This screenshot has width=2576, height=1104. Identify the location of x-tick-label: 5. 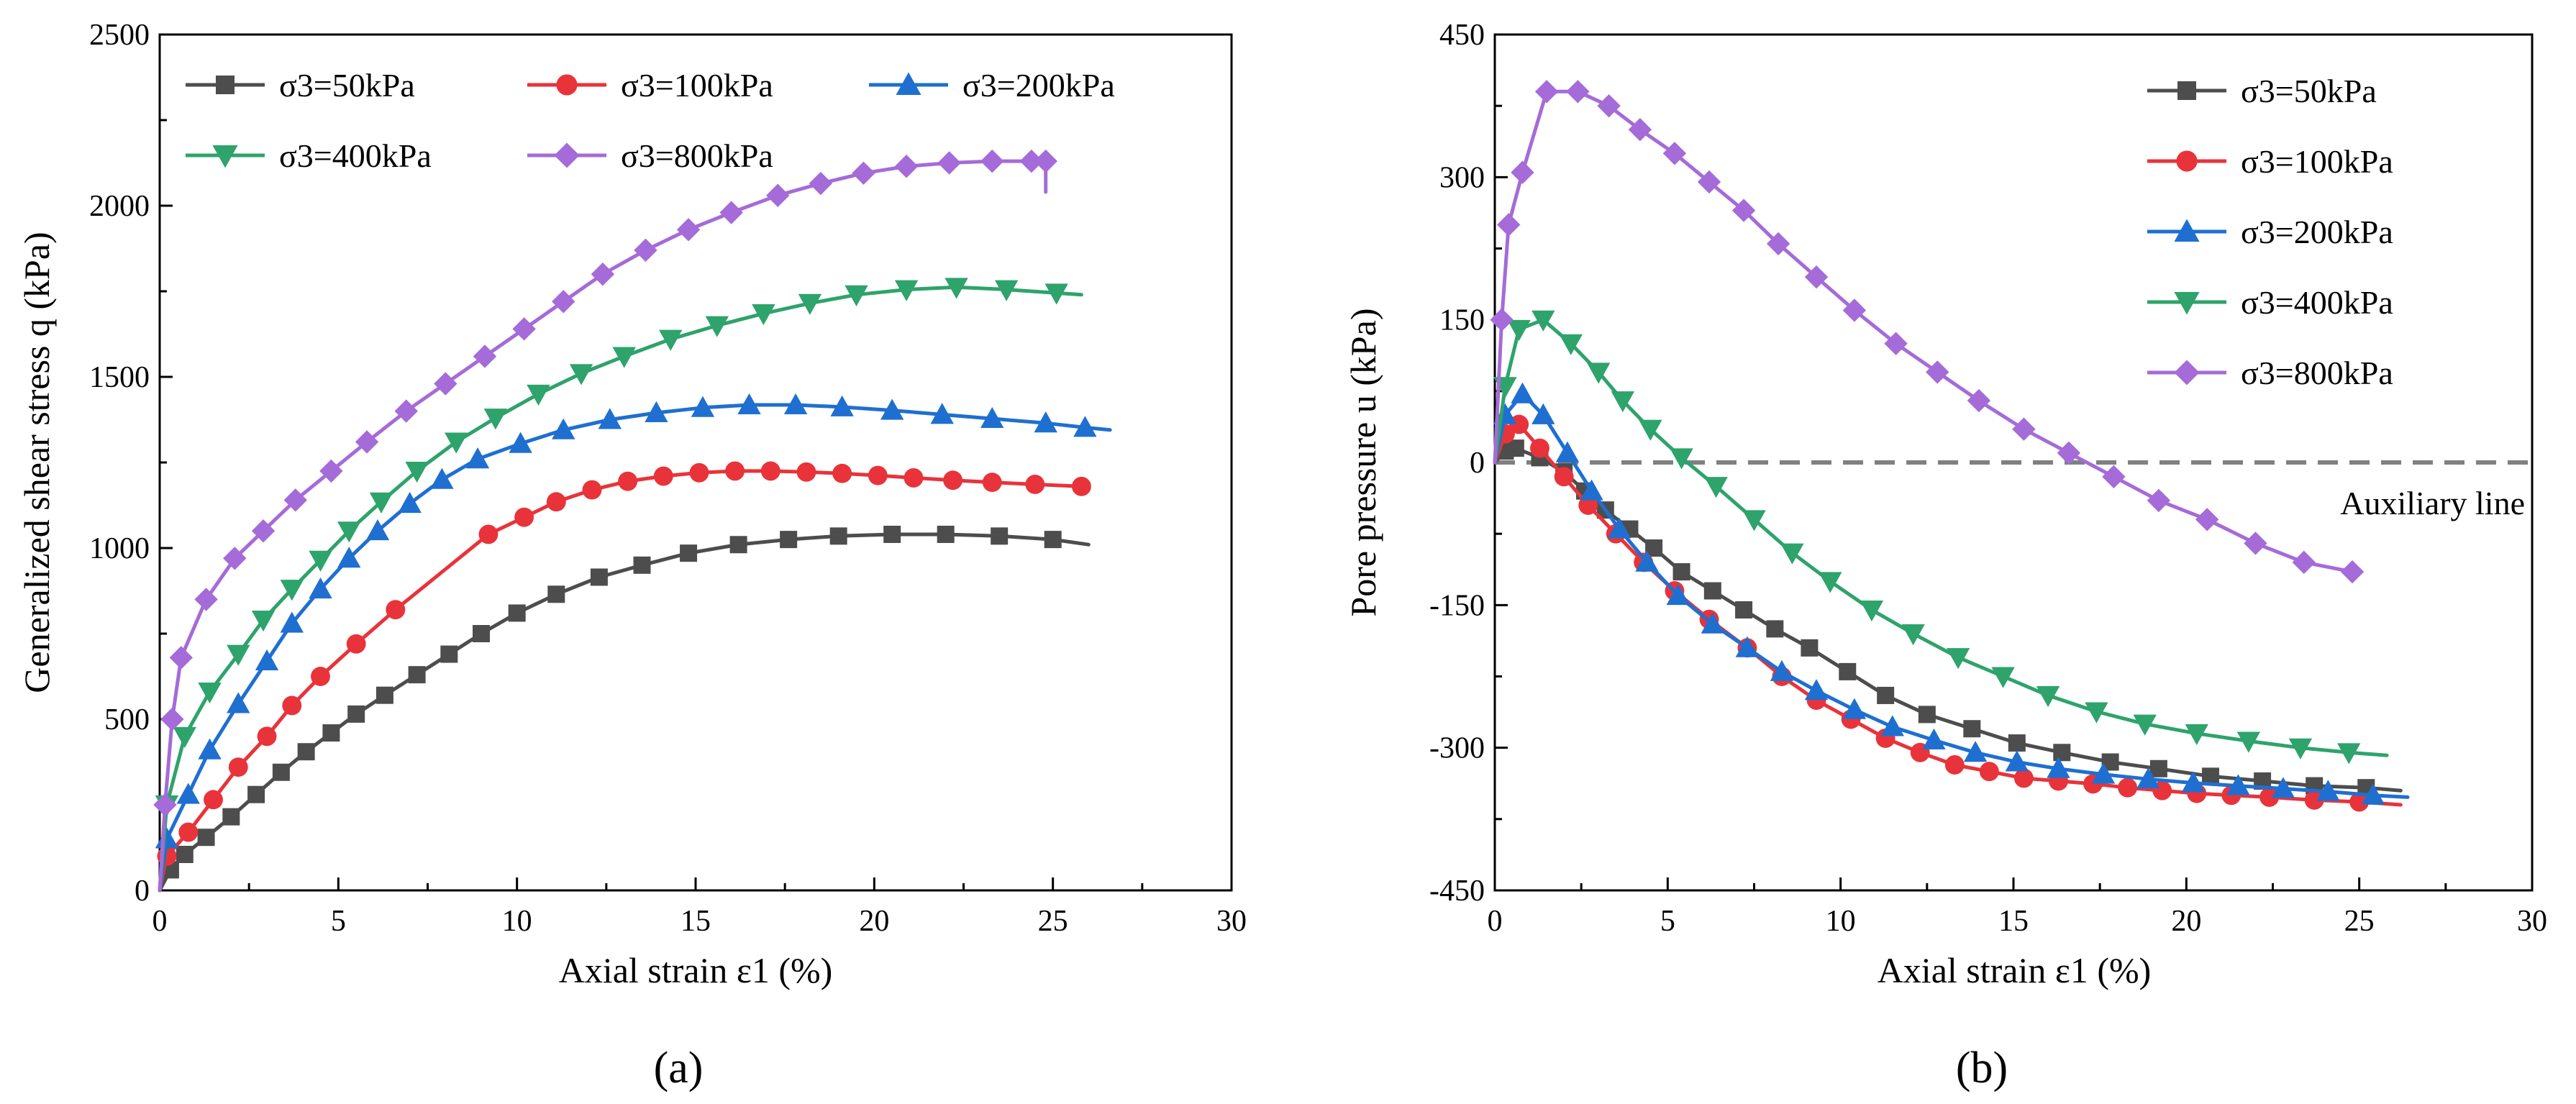
(1667, 922).